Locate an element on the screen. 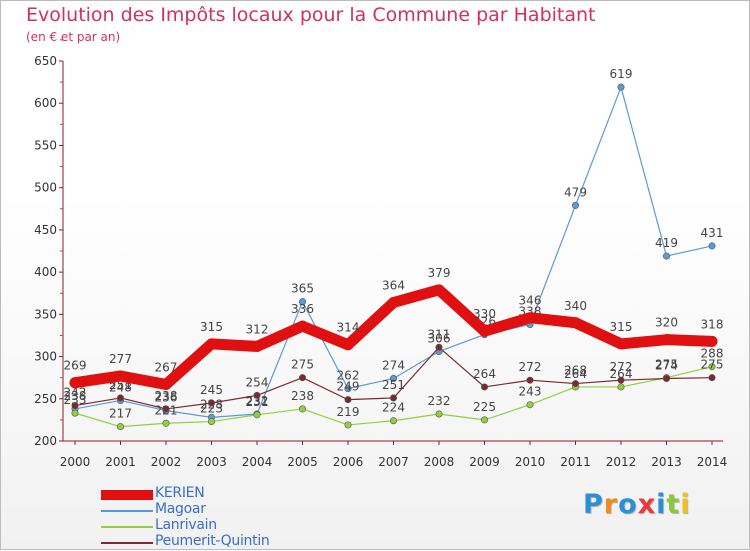 Image resolution: width=750 pixels, height=551 pixels. data-label-lanrivain: 243 is located at coordinates (530, 392).